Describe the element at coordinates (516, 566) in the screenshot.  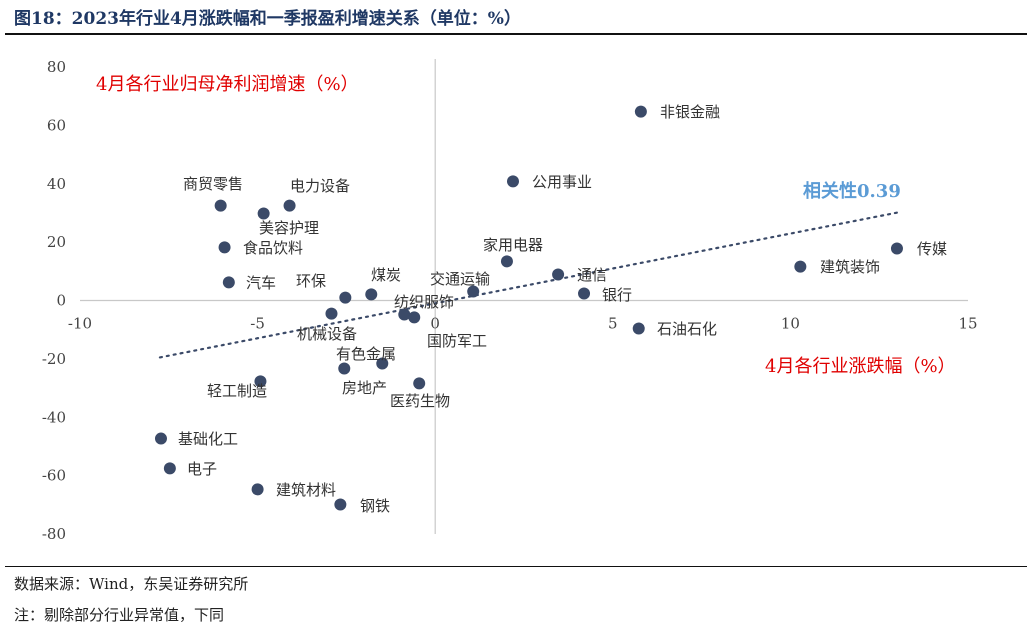
I see `bottom-rule` at that location.